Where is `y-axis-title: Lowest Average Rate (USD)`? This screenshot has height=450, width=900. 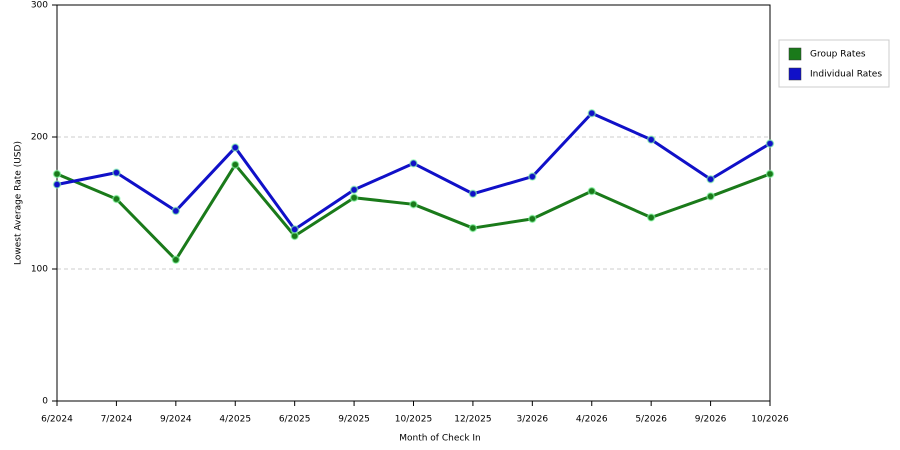
y-axis-title: Lowest Average Rate (USD) is located at coordinates (19, 203).